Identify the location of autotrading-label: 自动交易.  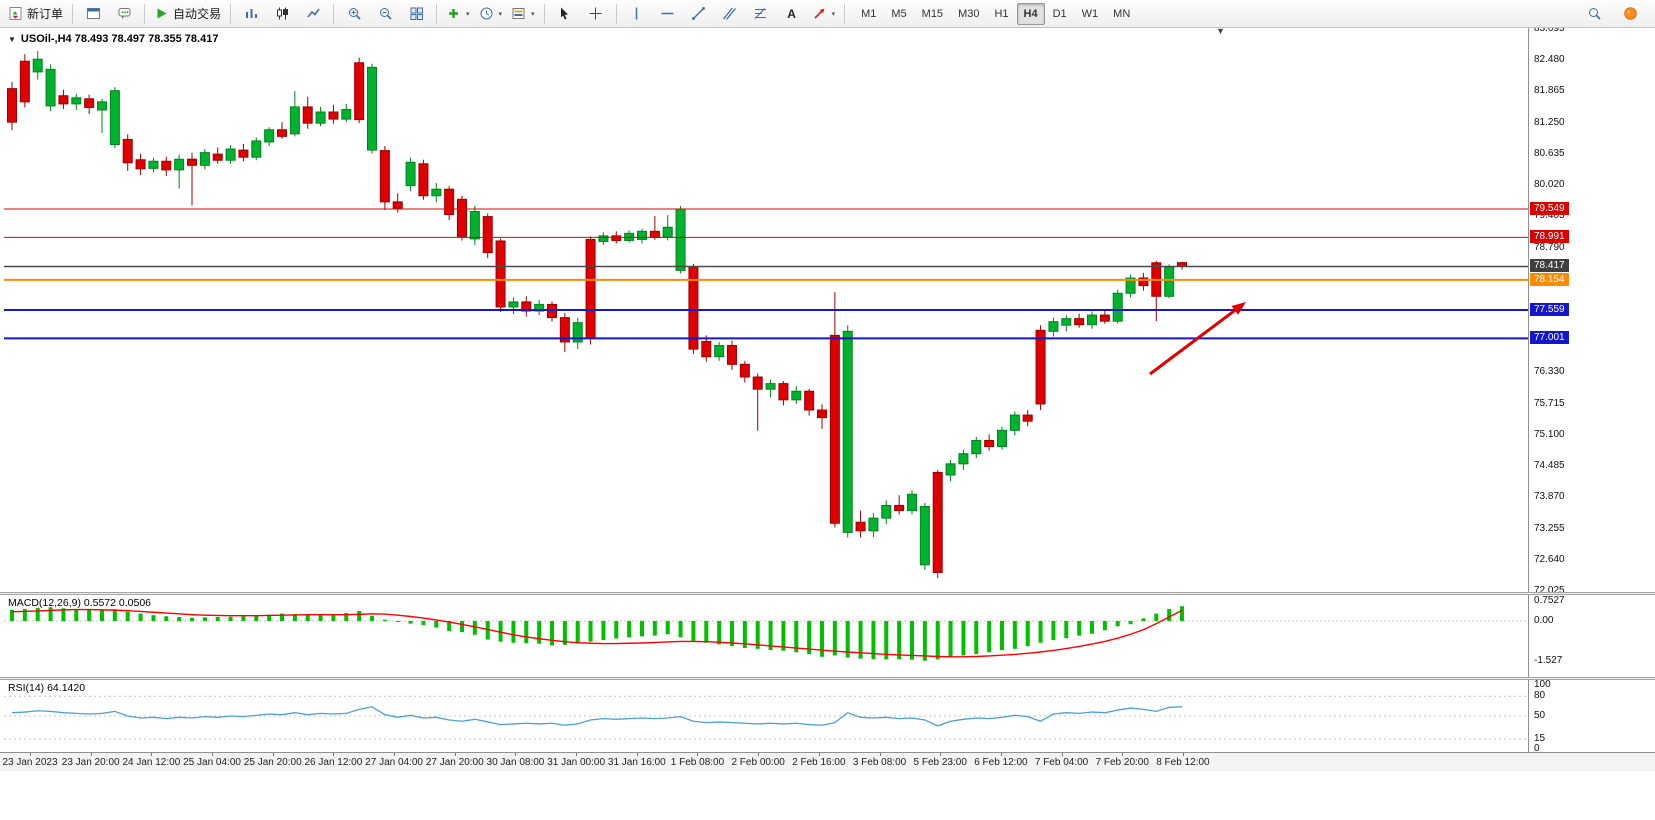
(197, 14).